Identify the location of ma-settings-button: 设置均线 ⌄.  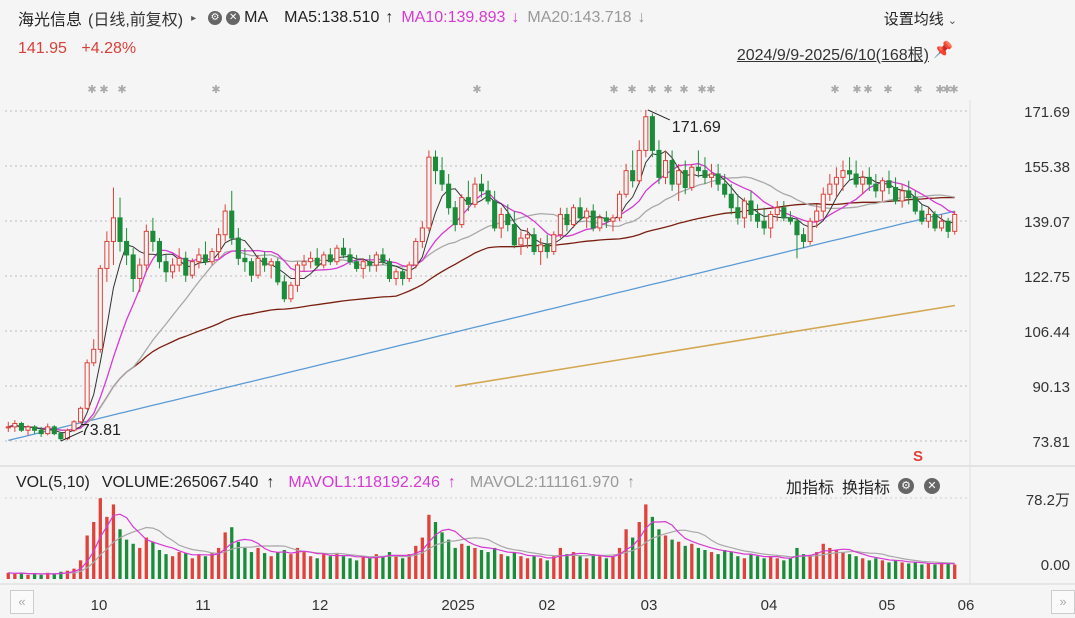
(920, 18).